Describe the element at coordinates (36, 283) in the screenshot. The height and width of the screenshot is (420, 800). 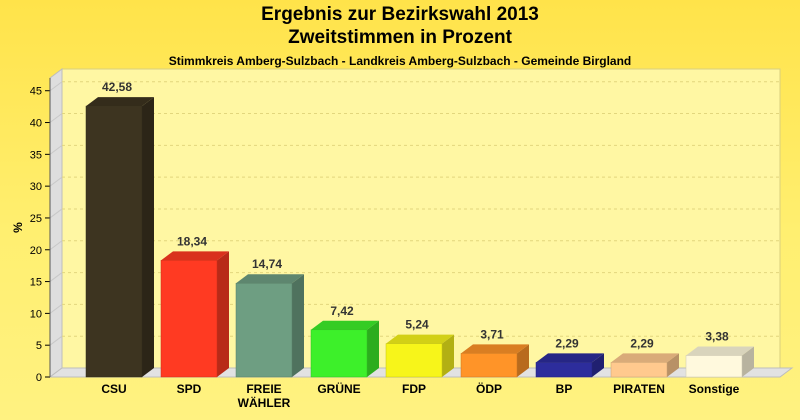
I see `y-tick-label: 15` at that location.